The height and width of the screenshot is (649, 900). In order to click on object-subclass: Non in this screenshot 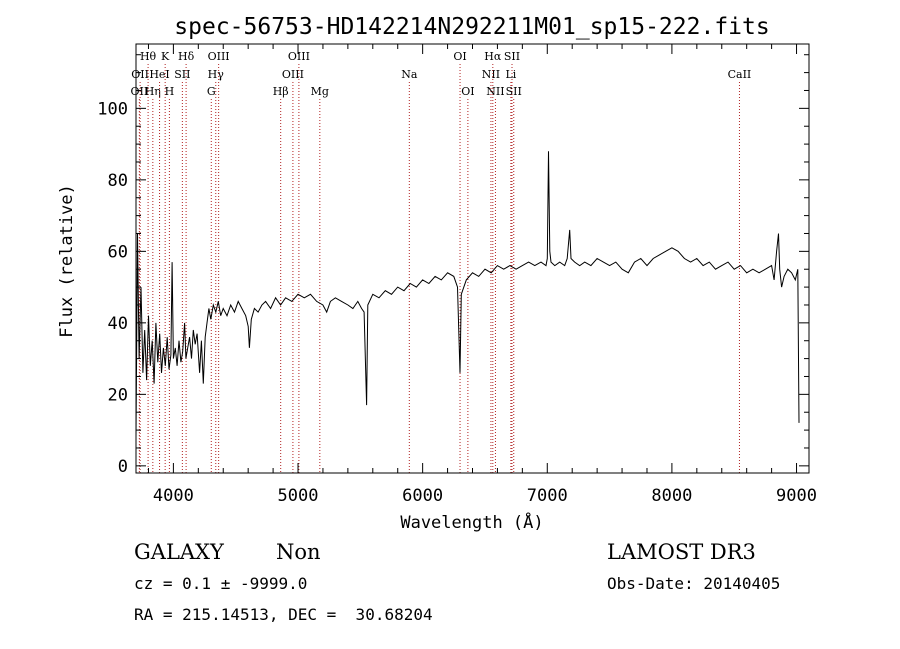, I will do `click(298, 552)`.